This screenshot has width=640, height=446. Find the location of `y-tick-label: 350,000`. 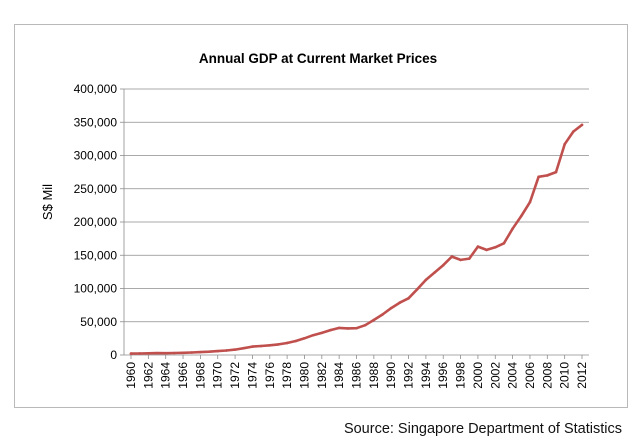

y-tick-label: 350,000 is located at coordinates (96, 122).